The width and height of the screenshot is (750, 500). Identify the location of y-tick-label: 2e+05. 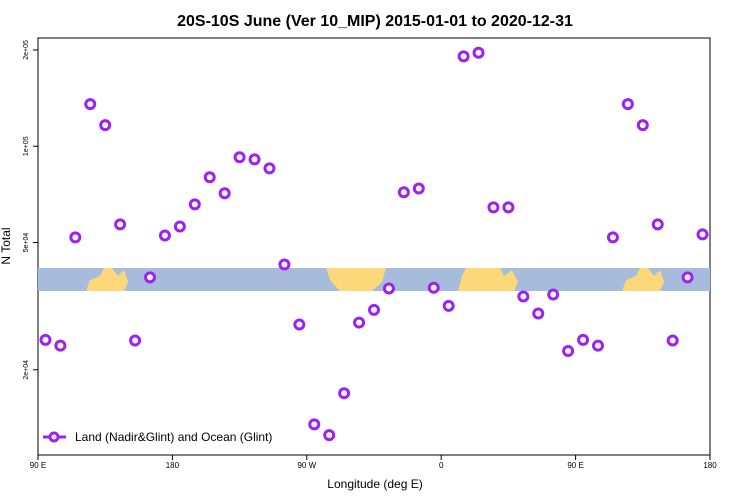
(26, 50).